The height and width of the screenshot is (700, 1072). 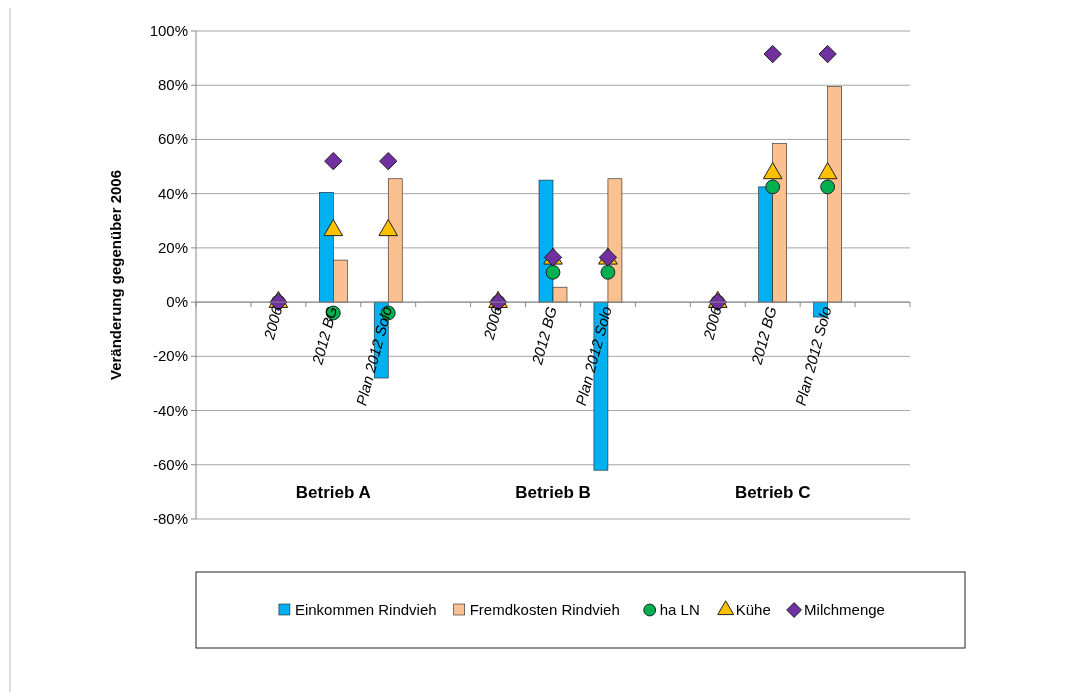 I want to click on y-tick-label: -40%, so click(x=170, y=410).